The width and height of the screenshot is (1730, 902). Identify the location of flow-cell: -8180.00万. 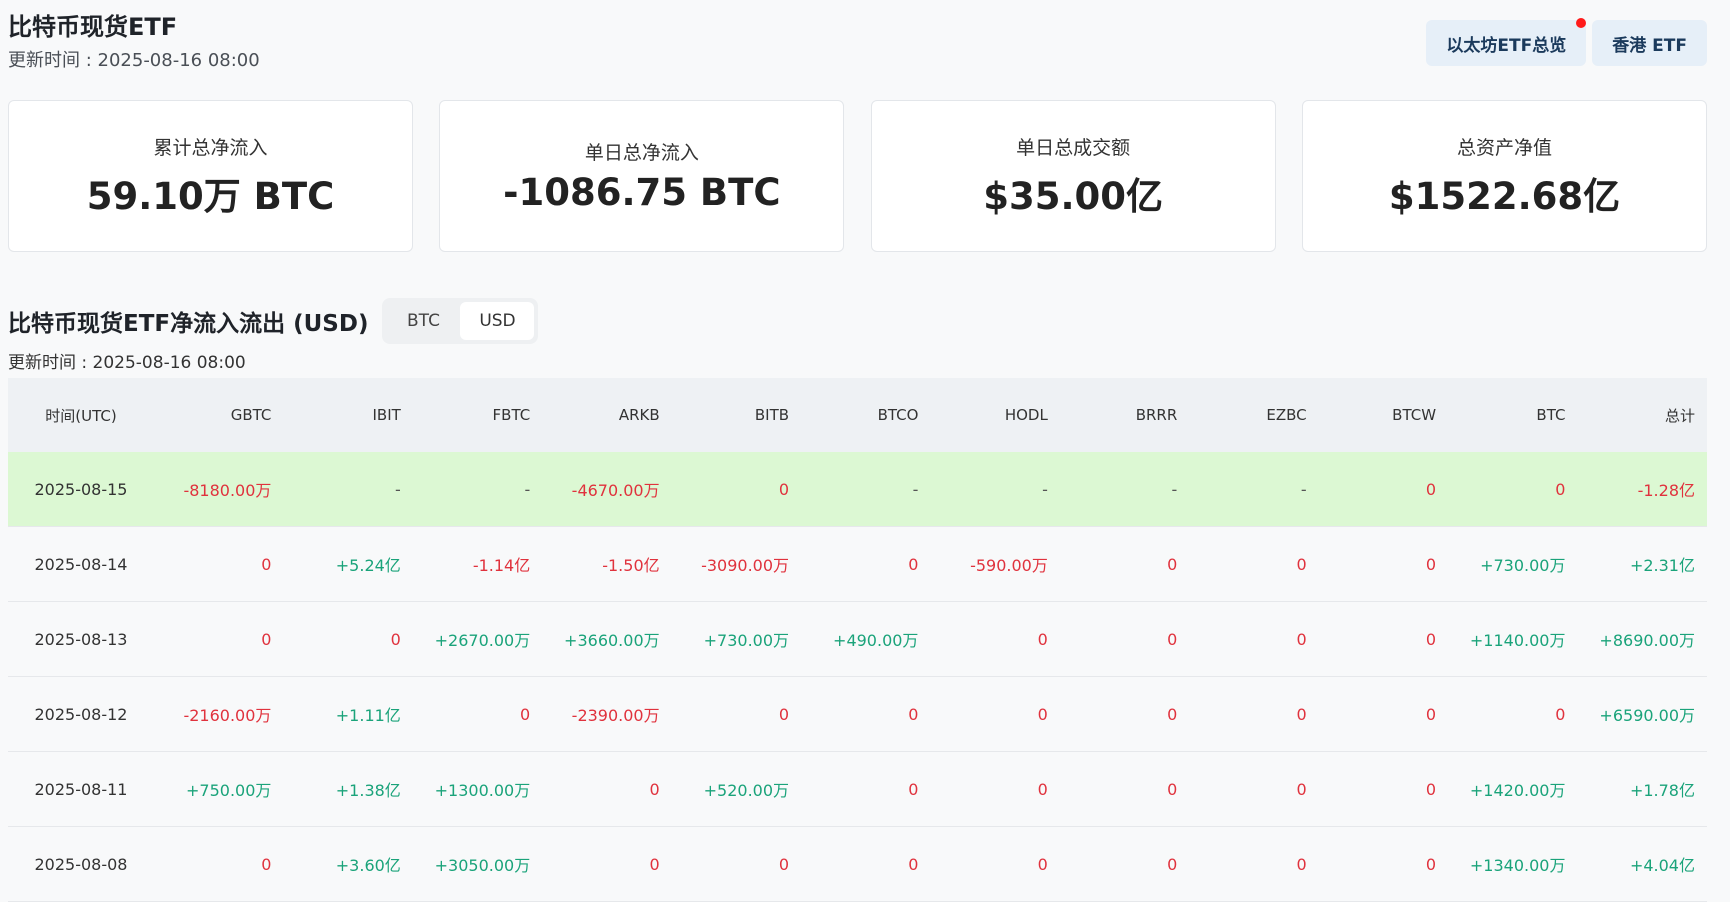
(219, 489).